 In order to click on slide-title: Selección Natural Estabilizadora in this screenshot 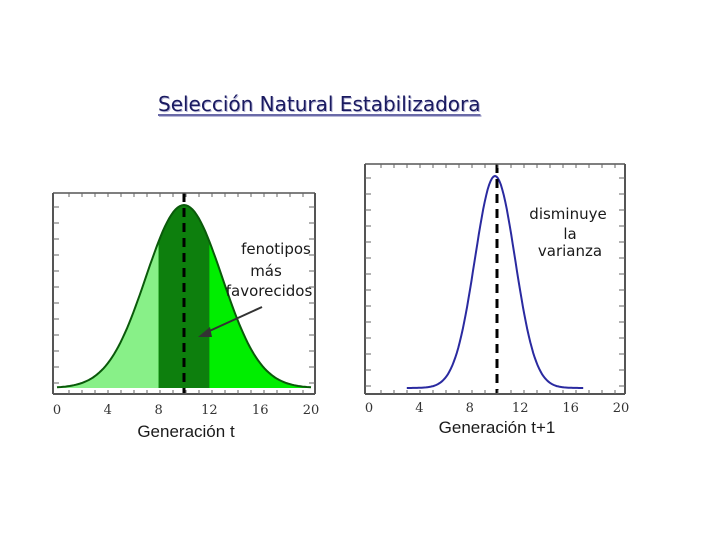, I will do `click(319, 104)`.